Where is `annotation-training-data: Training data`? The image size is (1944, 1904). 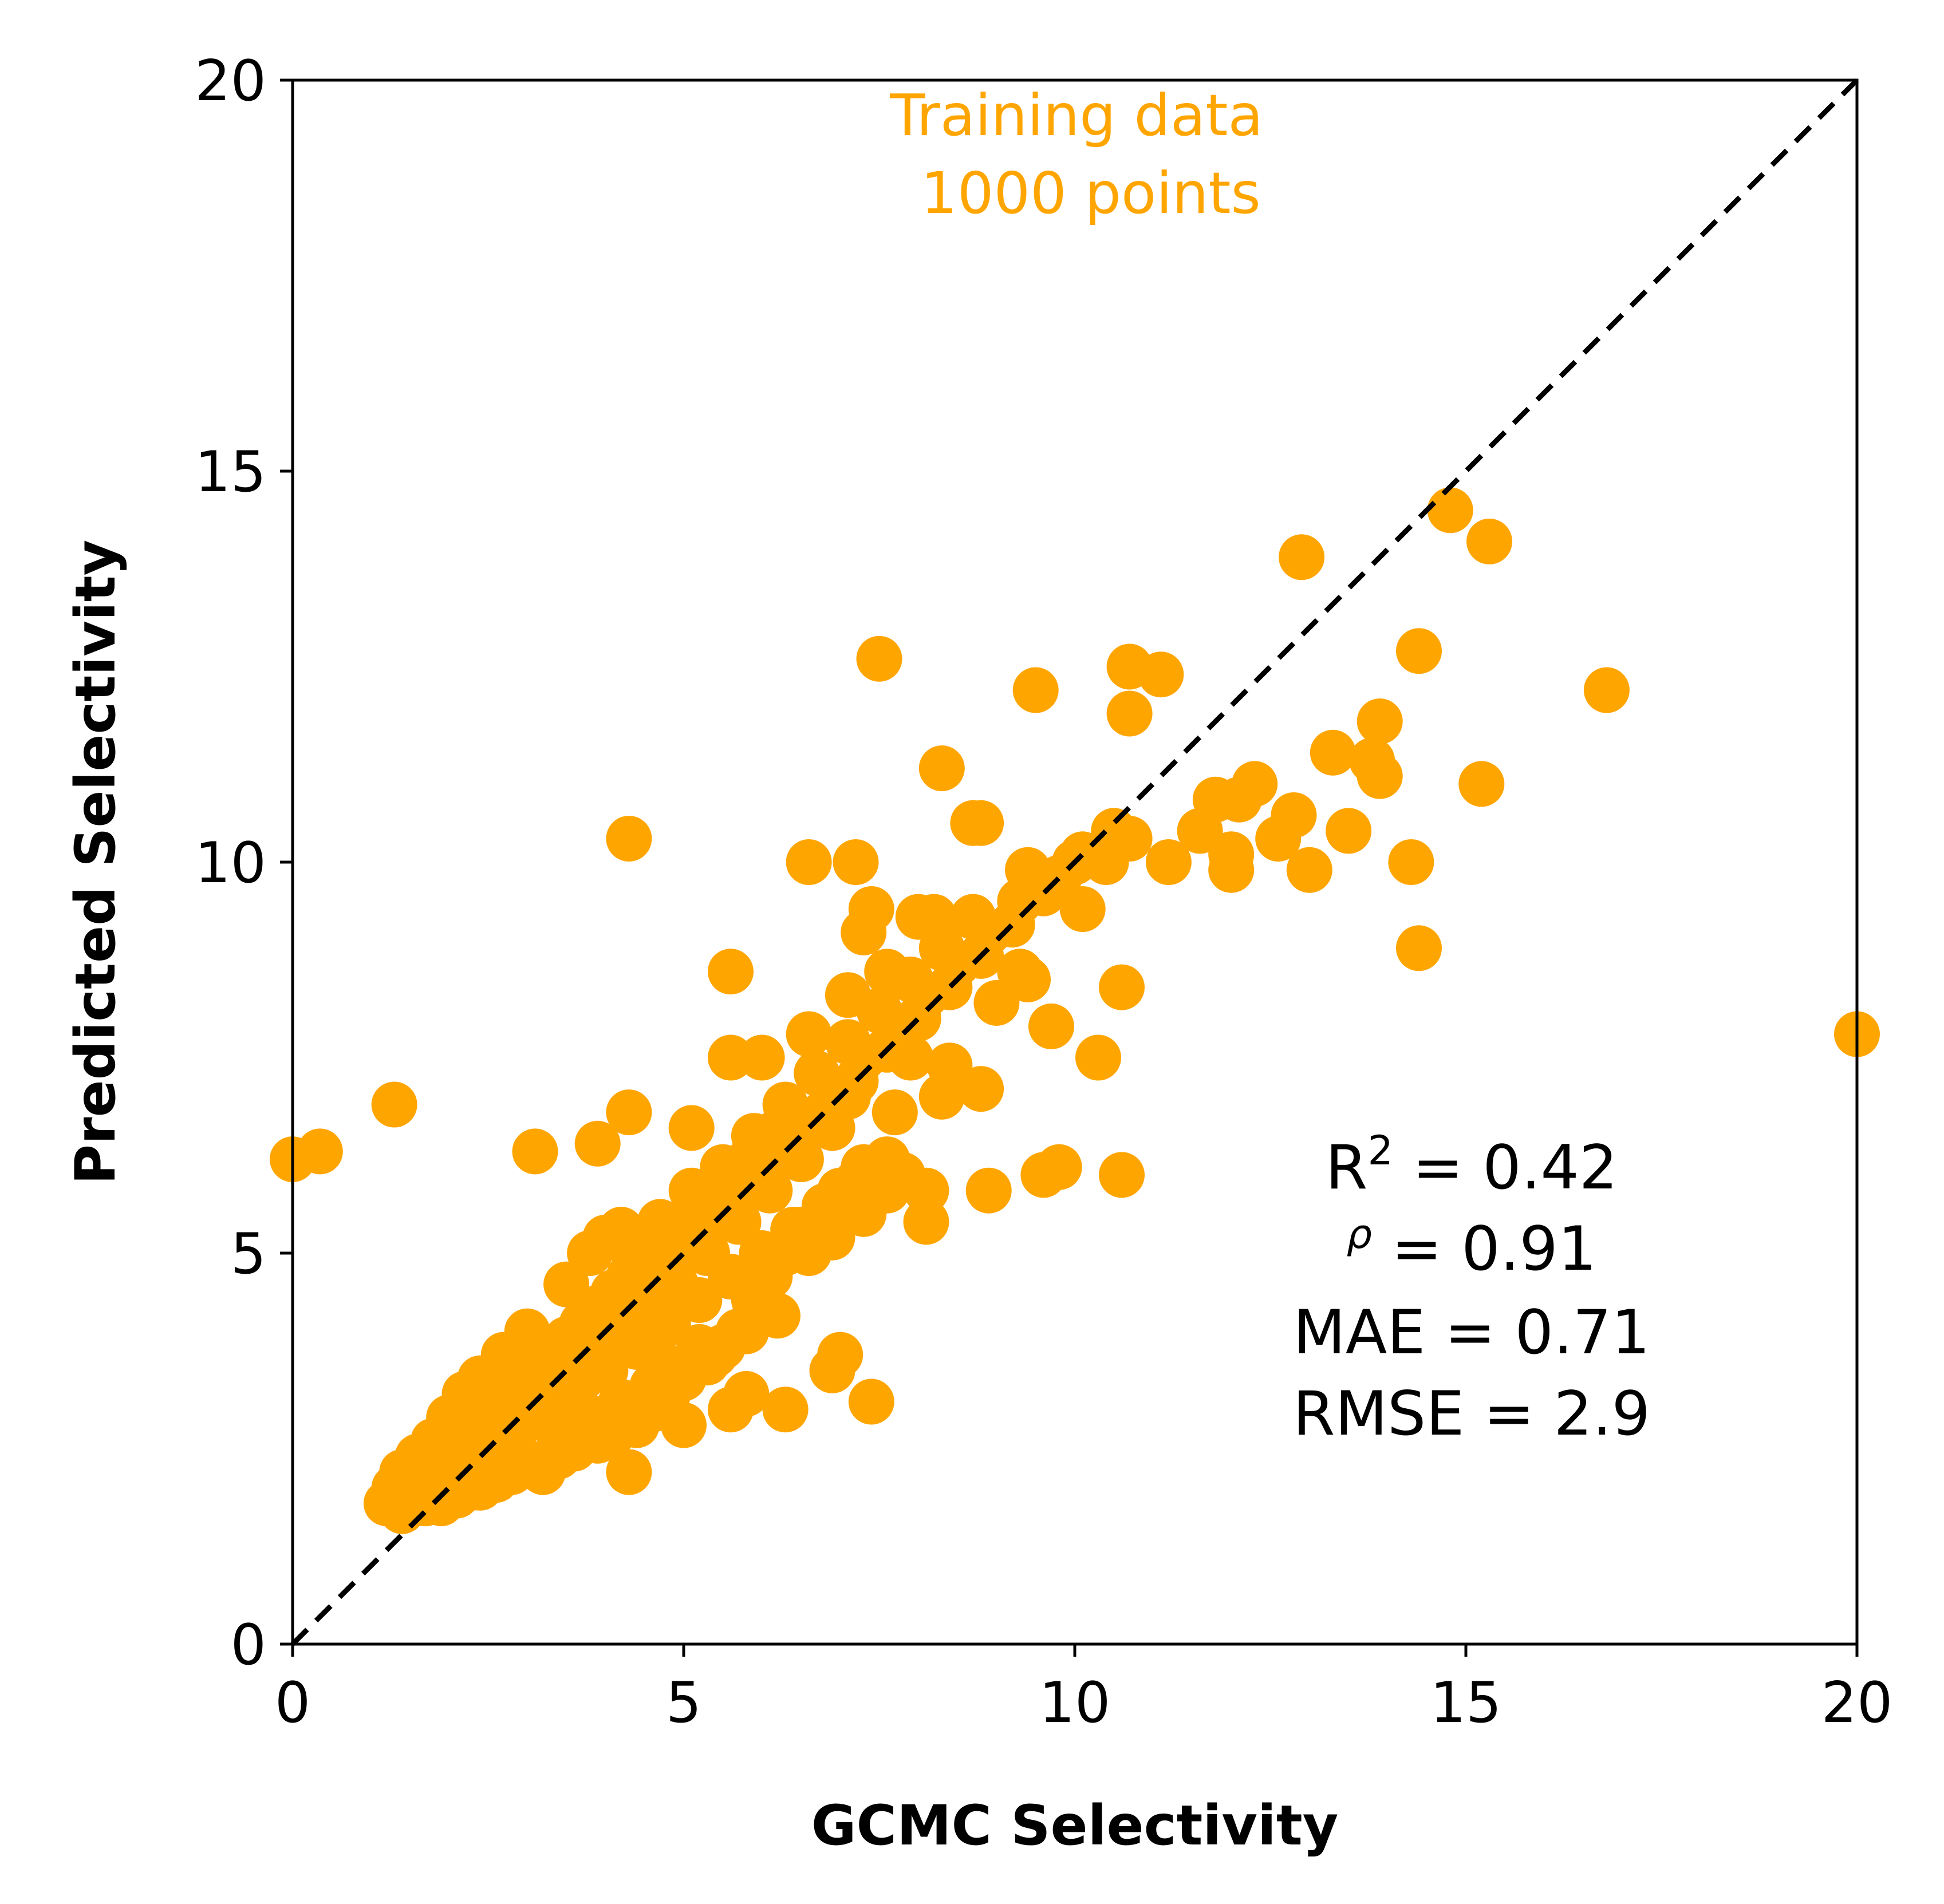
annotation-training-data: Training data is located at coordinates (1076, 115).